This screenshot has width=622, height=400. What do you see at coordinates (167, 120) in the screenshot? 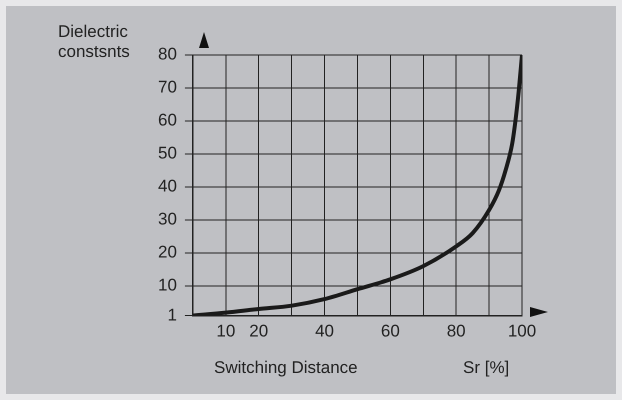
I see `y-tick-label: 60` at bounding box center [167, 120].